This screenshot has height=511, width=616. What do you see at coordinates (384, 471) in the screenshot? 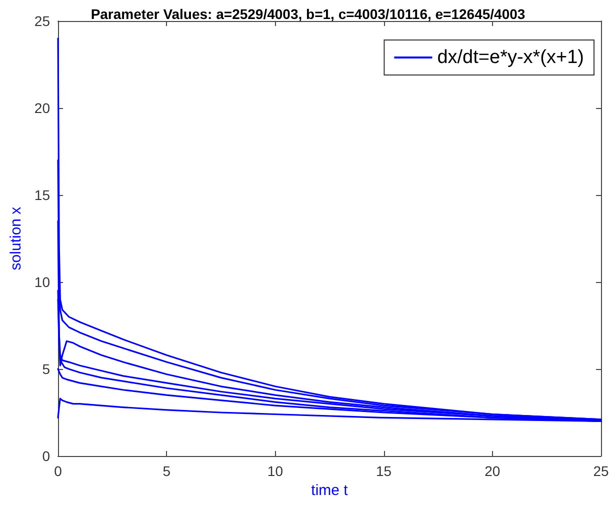
I see `x-tick-label: 15` at bounding box center [384, 471].